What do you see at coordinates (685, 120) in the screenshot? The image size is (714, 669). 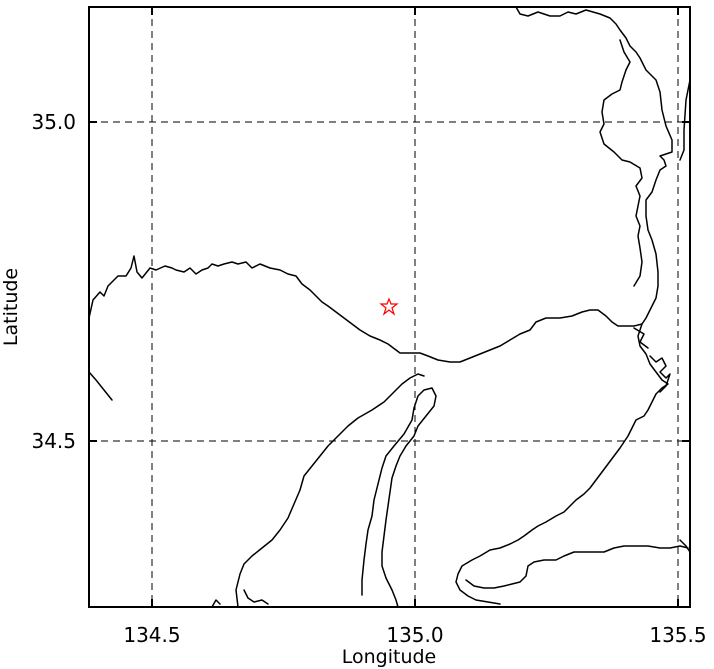 I see `coastline-bay-east-upper` at bounding box center [685, 120].